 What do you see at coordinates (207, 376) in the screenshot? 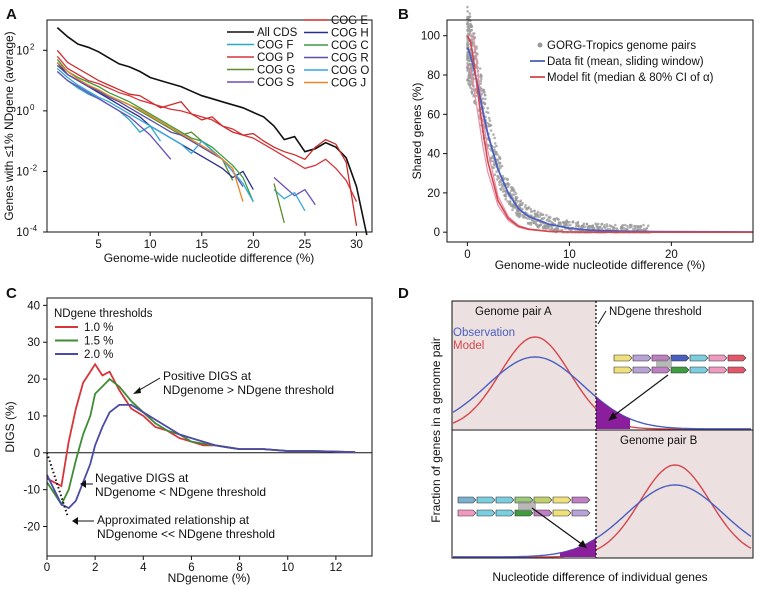
I see `annotation-positive: Positive DIGS at` at bounding box center [207, 376].